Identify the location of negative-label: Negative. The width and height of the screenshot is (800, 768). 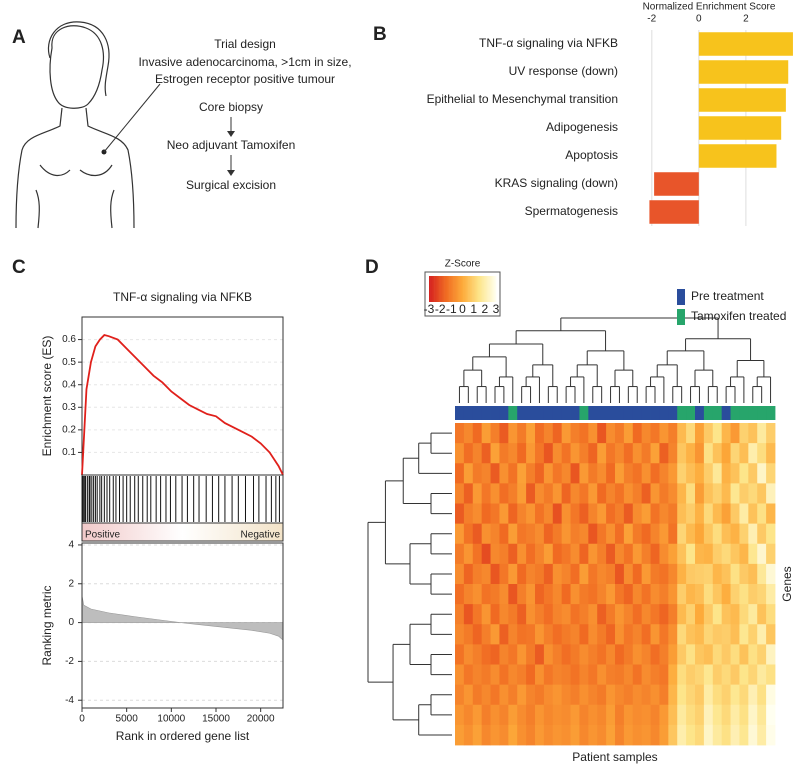
(261, 535).